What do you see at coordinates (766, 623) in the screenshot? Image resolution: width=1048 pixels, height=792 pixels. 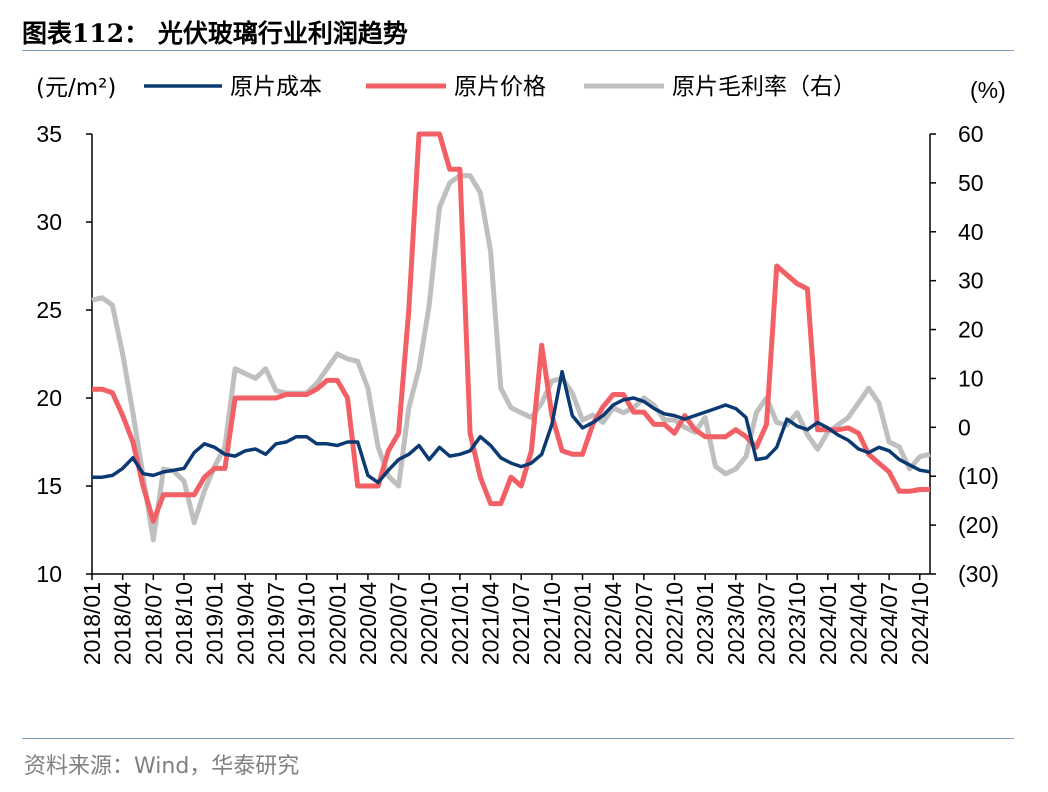 I see `x-tick-label: 2023/07` at bounding box center [766, 623].